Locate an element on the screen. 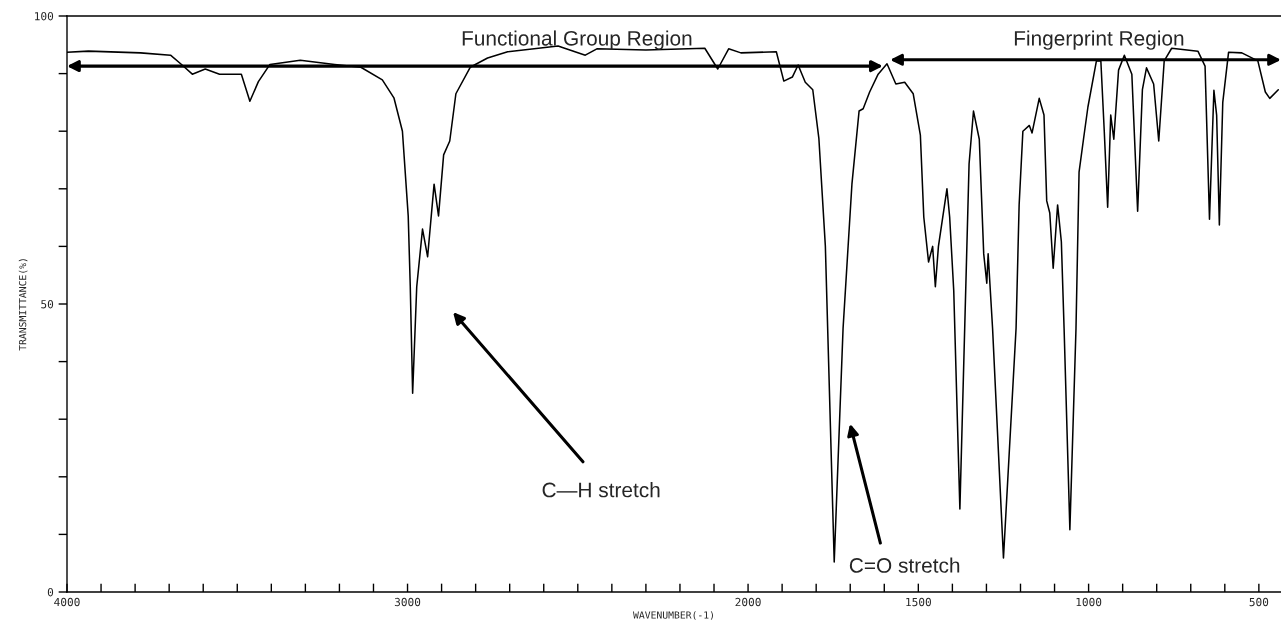 Image resolution: width=1281 pixels, height=637 pixels. x-tick-label: 1000 is located at coordinates (1089, 602).